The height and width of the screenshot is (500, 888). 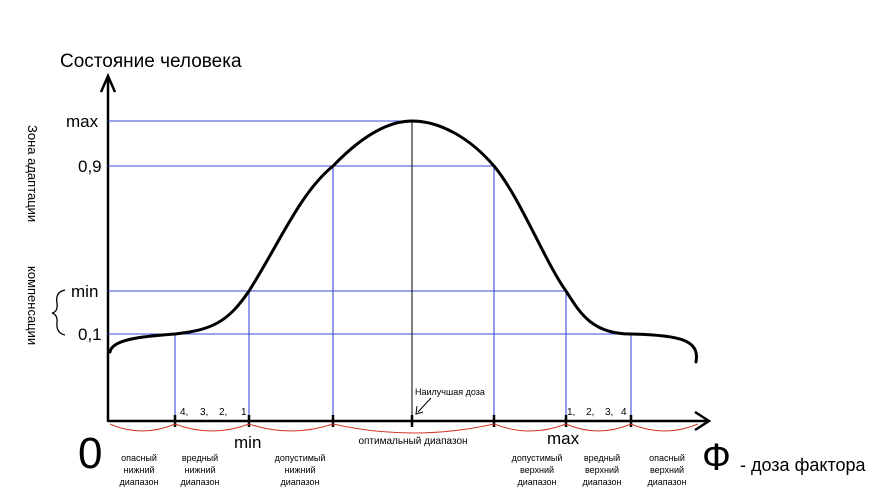 What do you see at coordinates (90, 166) in the screenshot?
I see `level-09-label: 0,9` at bounding box center [90, 166].